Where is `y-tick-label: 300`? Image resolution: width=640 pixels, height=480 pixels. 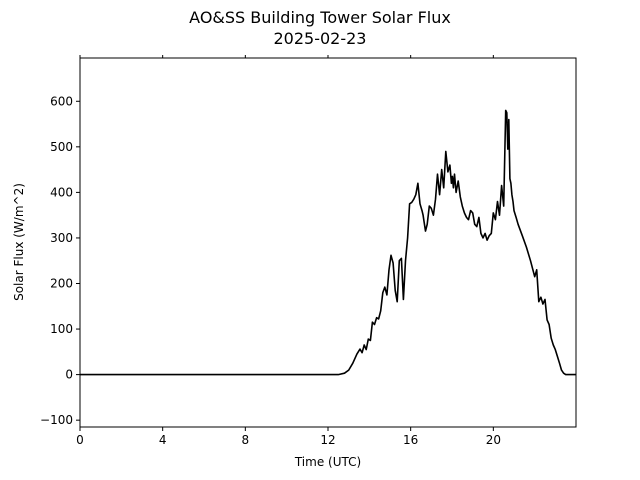
y-tick-label: 300 is located at coordinates (61, 238).